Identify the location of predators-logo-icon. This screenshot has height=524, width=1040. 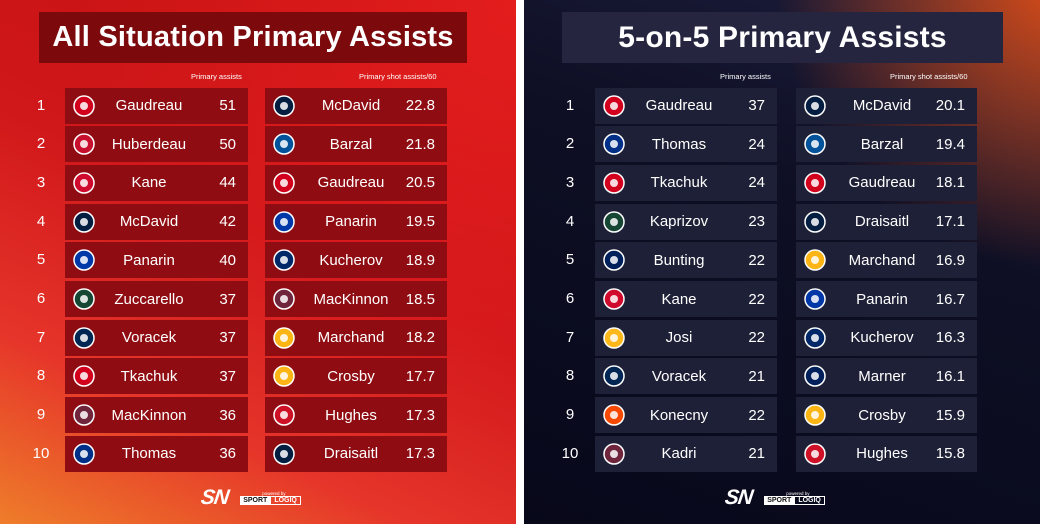
(614, 337).